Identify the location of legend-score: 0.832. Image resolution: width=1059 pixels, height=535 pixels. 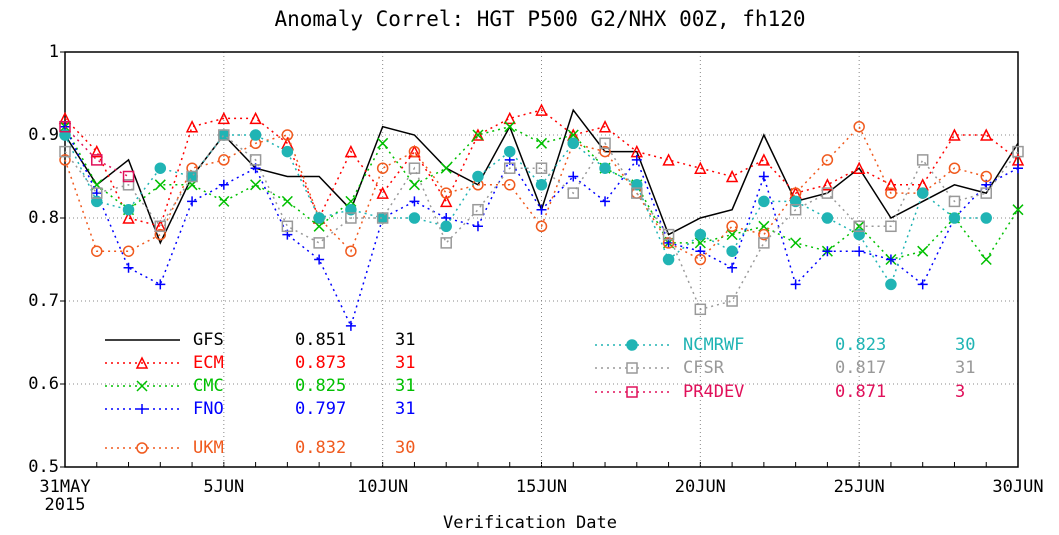
(320, 448).